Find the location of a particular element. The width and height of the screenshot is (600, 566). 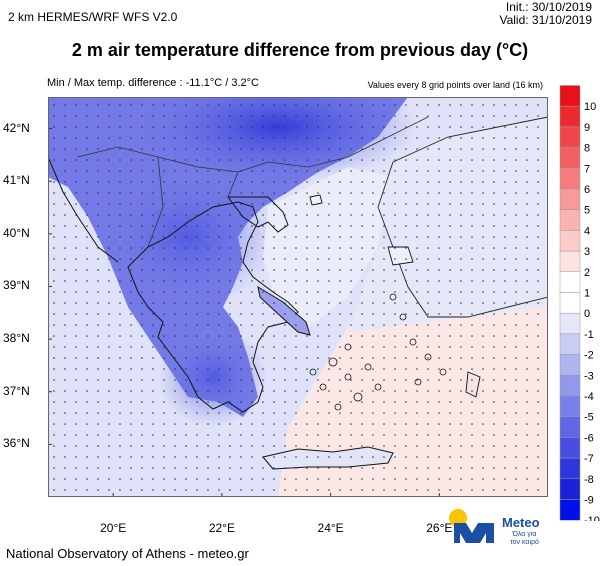

colorbar-swatch is located at coordinates (570, 365).